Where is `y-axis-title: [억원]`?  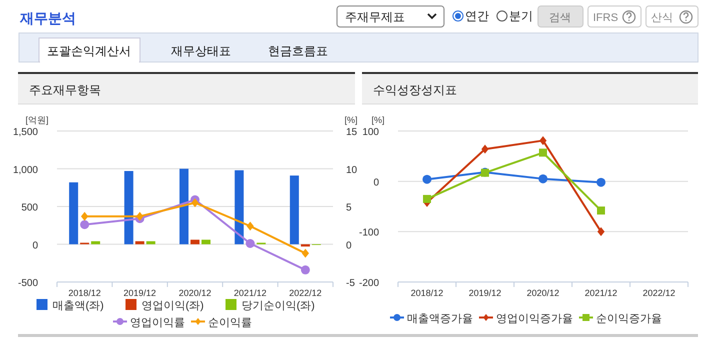
y-axis-title: [억원] is located at coordinates (37, 120).